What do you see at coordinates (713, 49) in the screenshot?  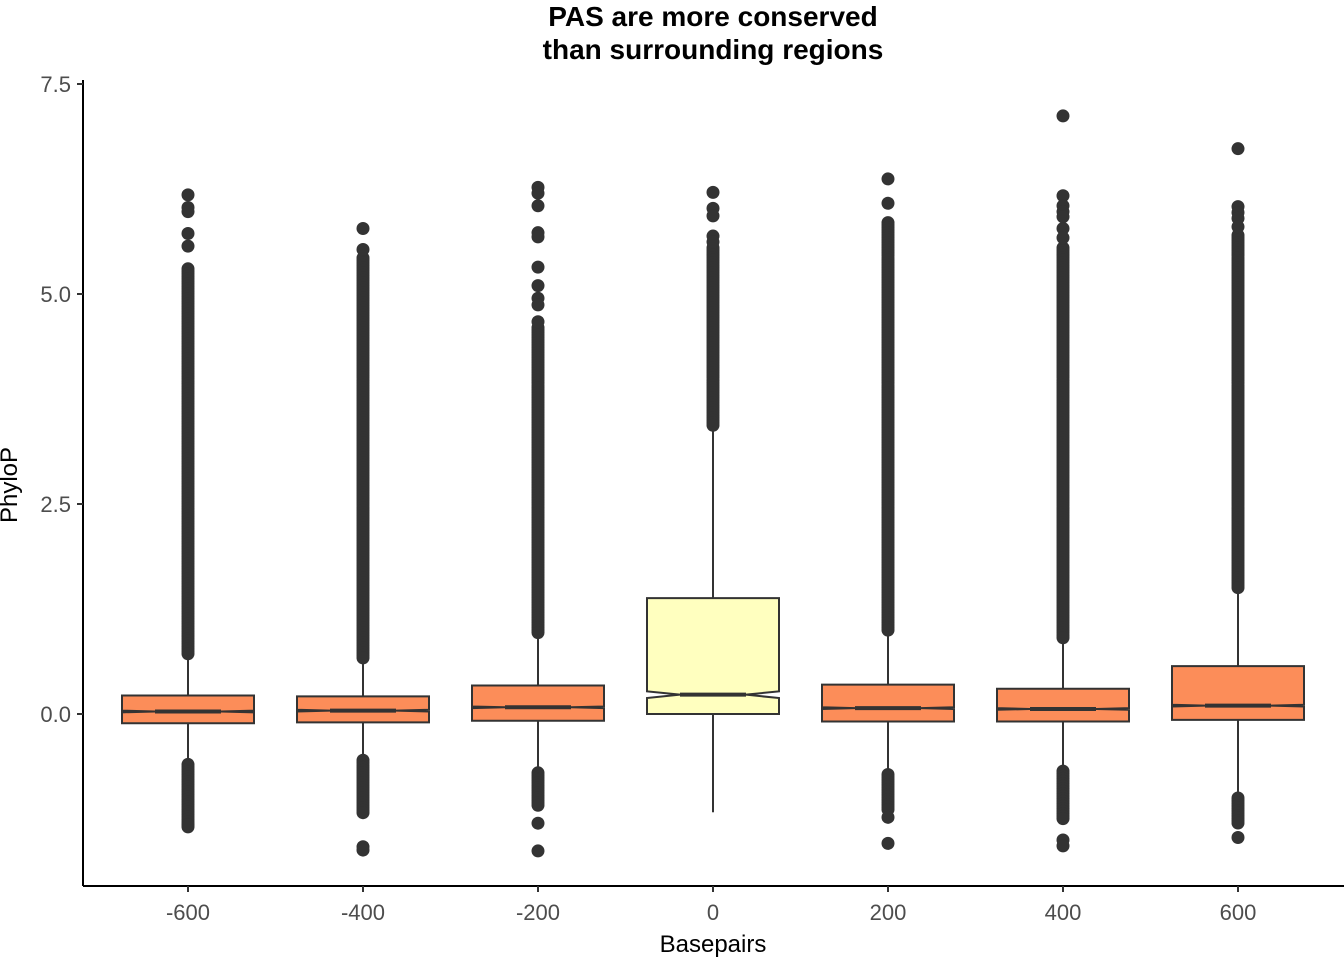 I see `chart-title-line-2: than surrounding regions` at bounding box center [713, 49].